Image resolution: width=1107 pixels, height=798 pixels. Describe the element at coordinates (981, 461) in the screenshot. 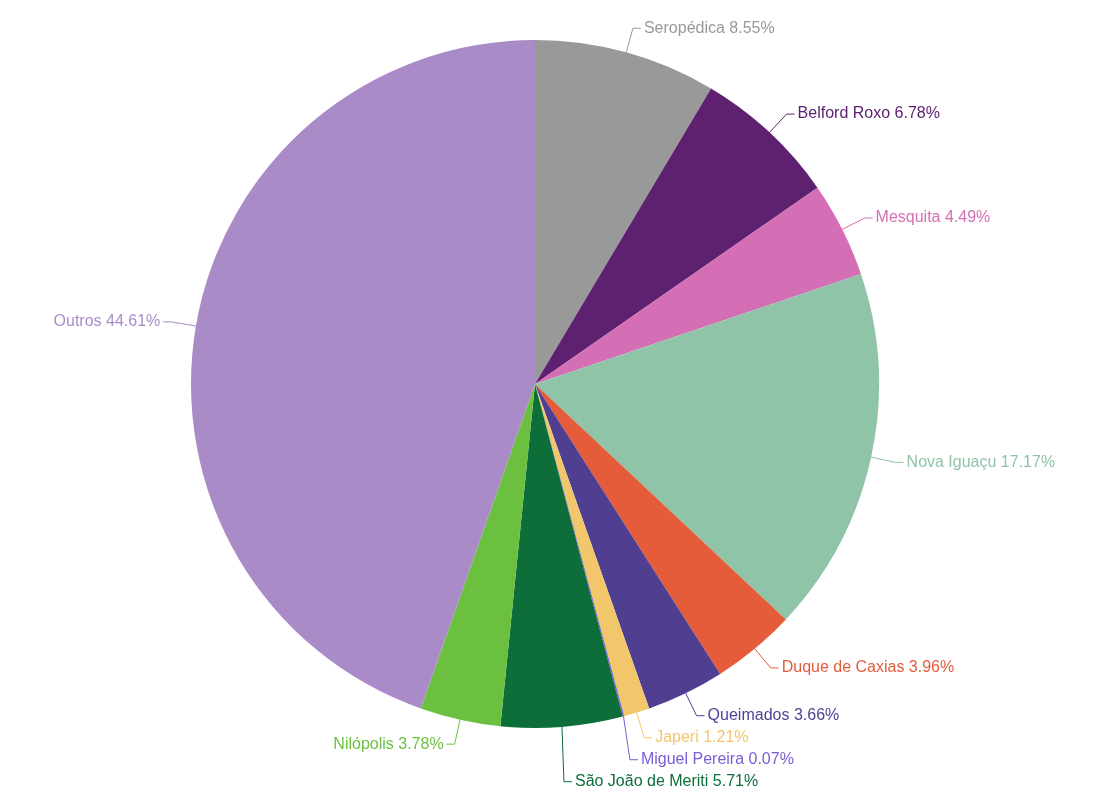

I see `slice-label: Nova Iguaçu 17.17%` at that location.